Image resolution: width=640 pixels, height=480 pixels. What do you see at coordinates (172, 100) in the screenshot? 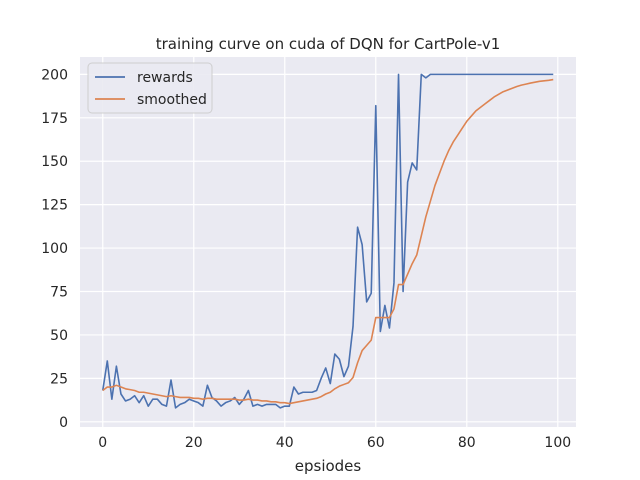
I see `legend-label-smoothed: smoothed` at bounding box center [172, 100].